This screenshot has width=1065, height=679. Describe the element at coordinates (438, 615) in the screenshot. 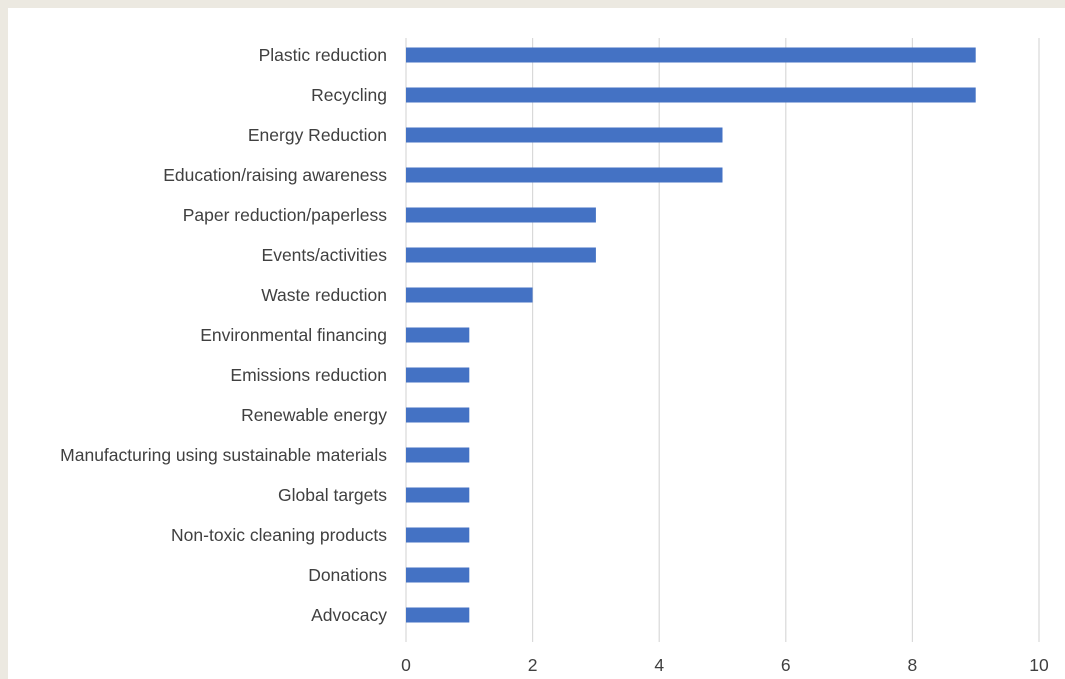

I see `bar-advocacy` at that location.